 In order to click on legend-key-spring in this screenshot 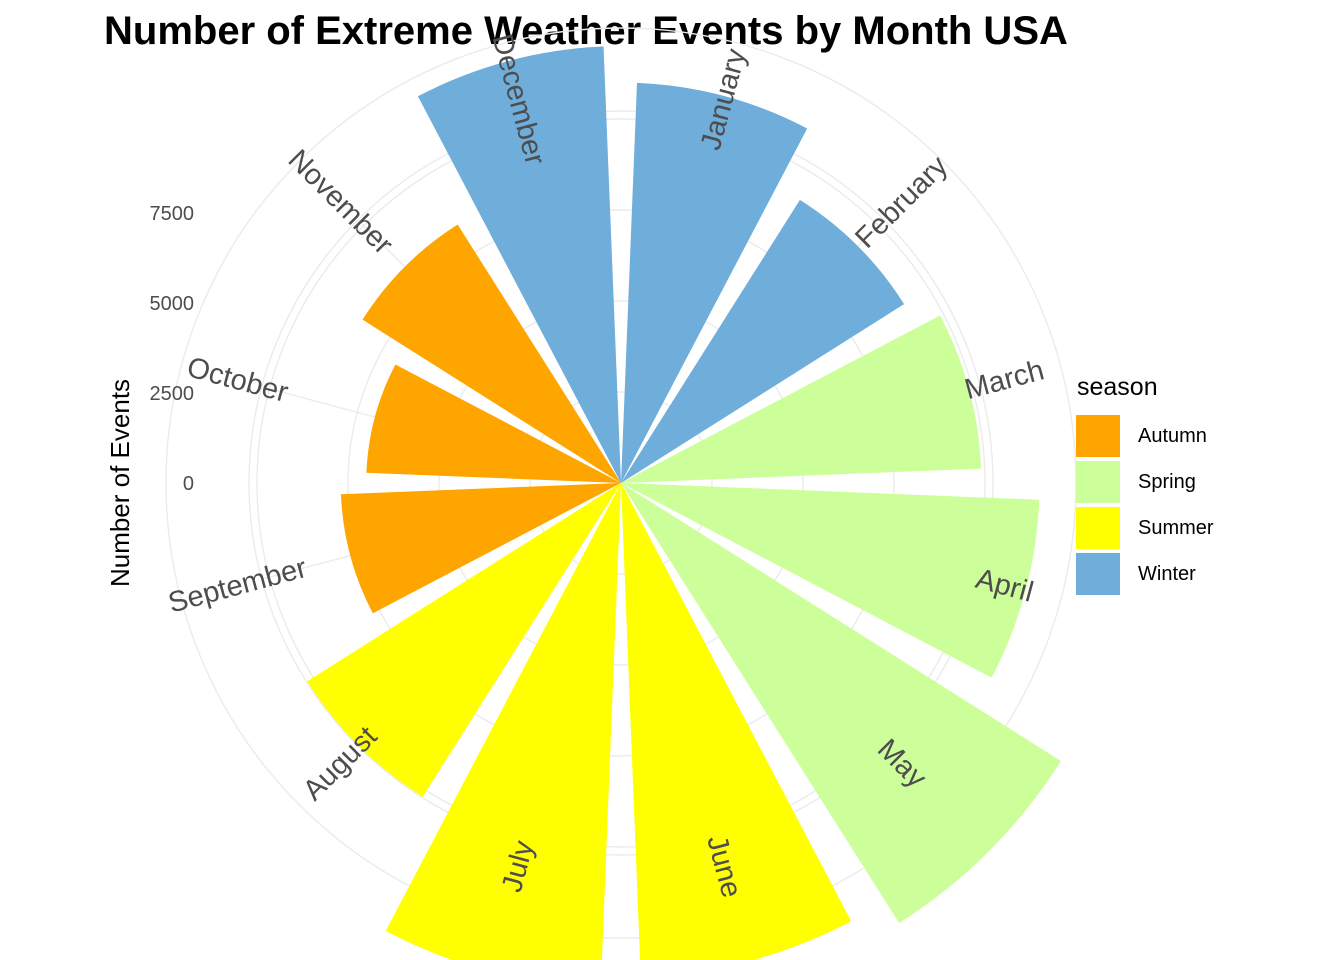, I will do `click(1098, 482)`.